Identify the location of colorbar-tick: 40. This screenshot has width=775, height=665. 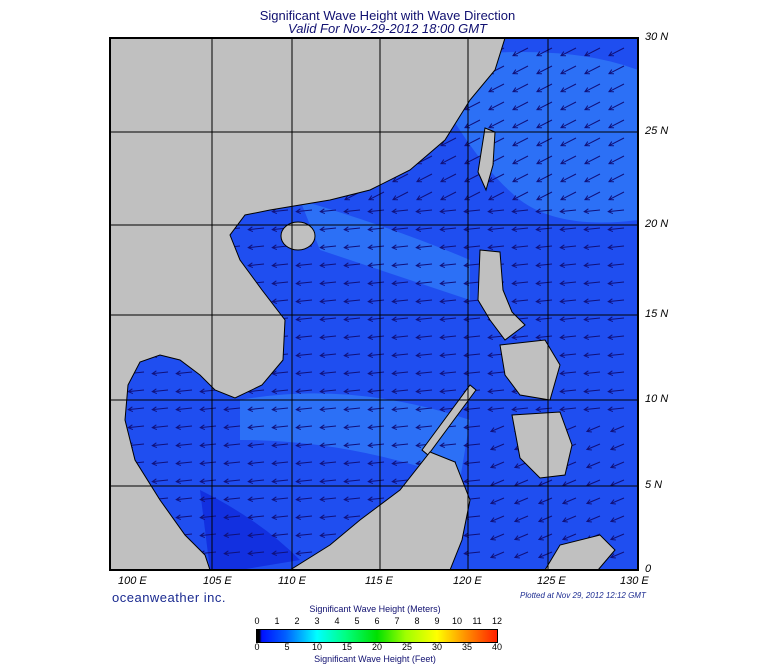
(497, 647).